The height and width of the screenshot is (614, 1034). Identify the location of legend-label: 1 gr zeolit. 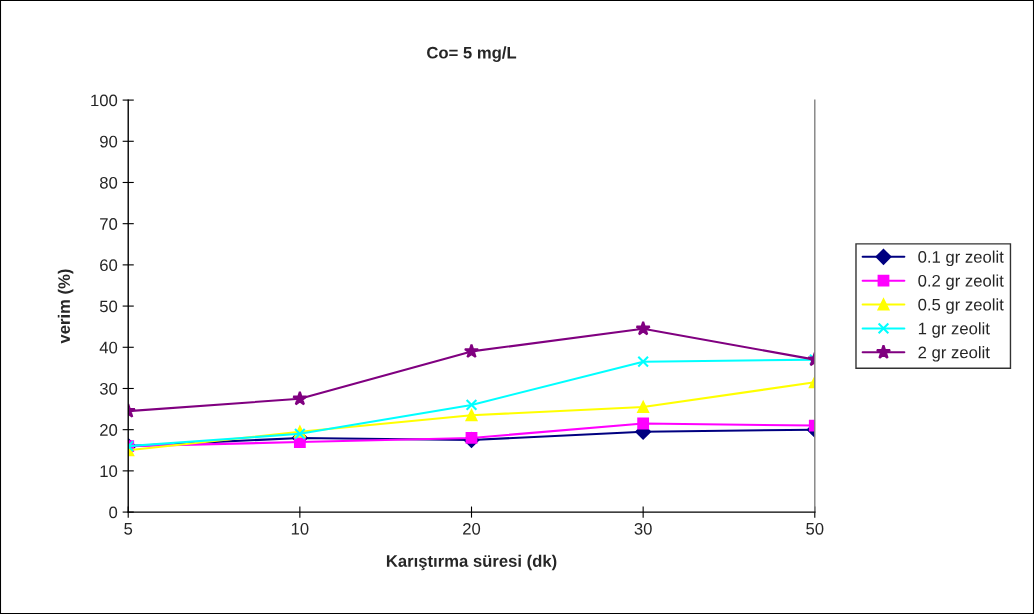
(954, 330).